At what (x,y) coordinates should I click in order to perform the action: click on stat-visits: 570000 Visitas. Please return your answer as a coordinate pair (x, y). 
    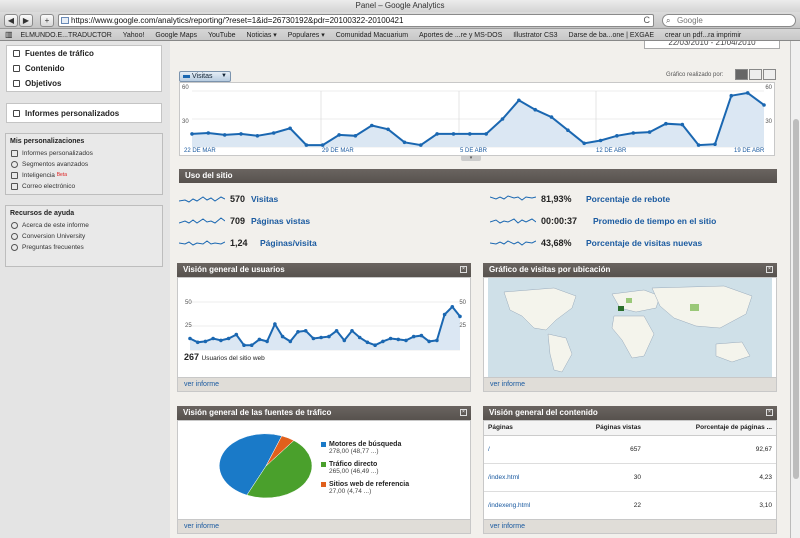
    Looking at the image, I should click on (324, 199).